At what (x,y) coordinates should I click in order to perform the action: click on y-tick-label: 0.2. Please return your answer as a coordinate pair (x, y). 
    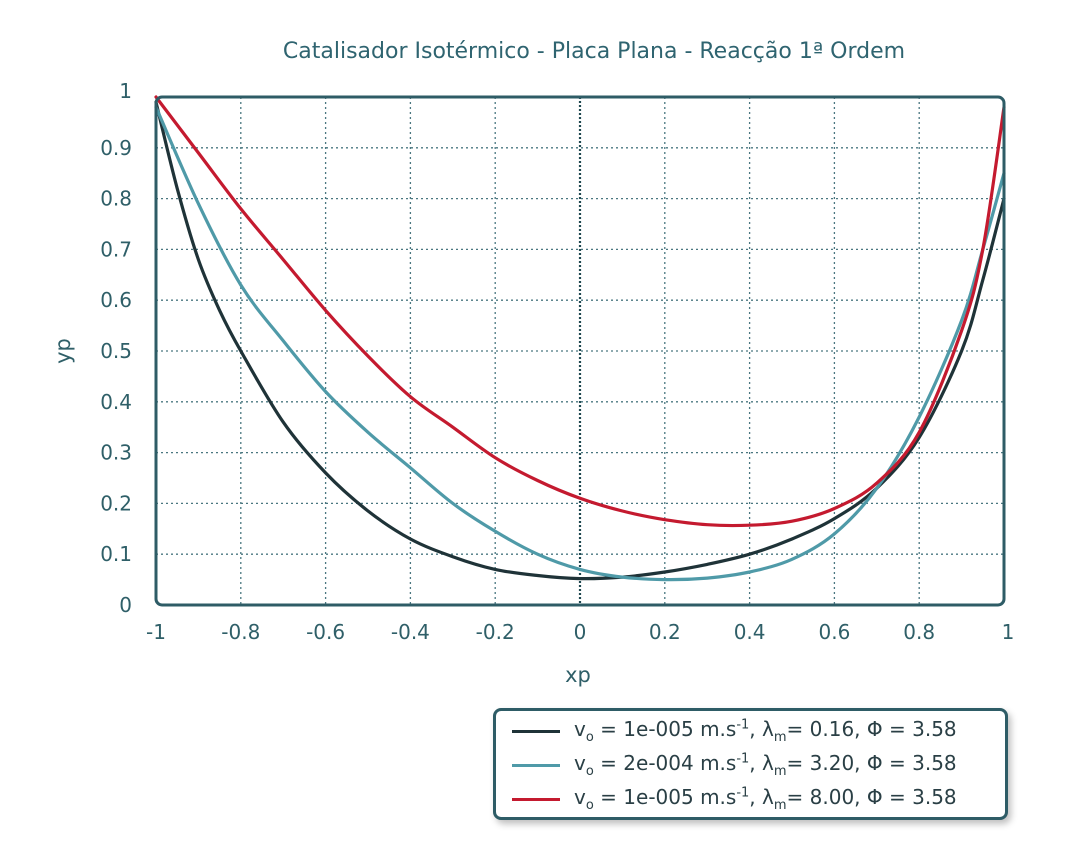
    Looking at the image, I should click on (116, 503).